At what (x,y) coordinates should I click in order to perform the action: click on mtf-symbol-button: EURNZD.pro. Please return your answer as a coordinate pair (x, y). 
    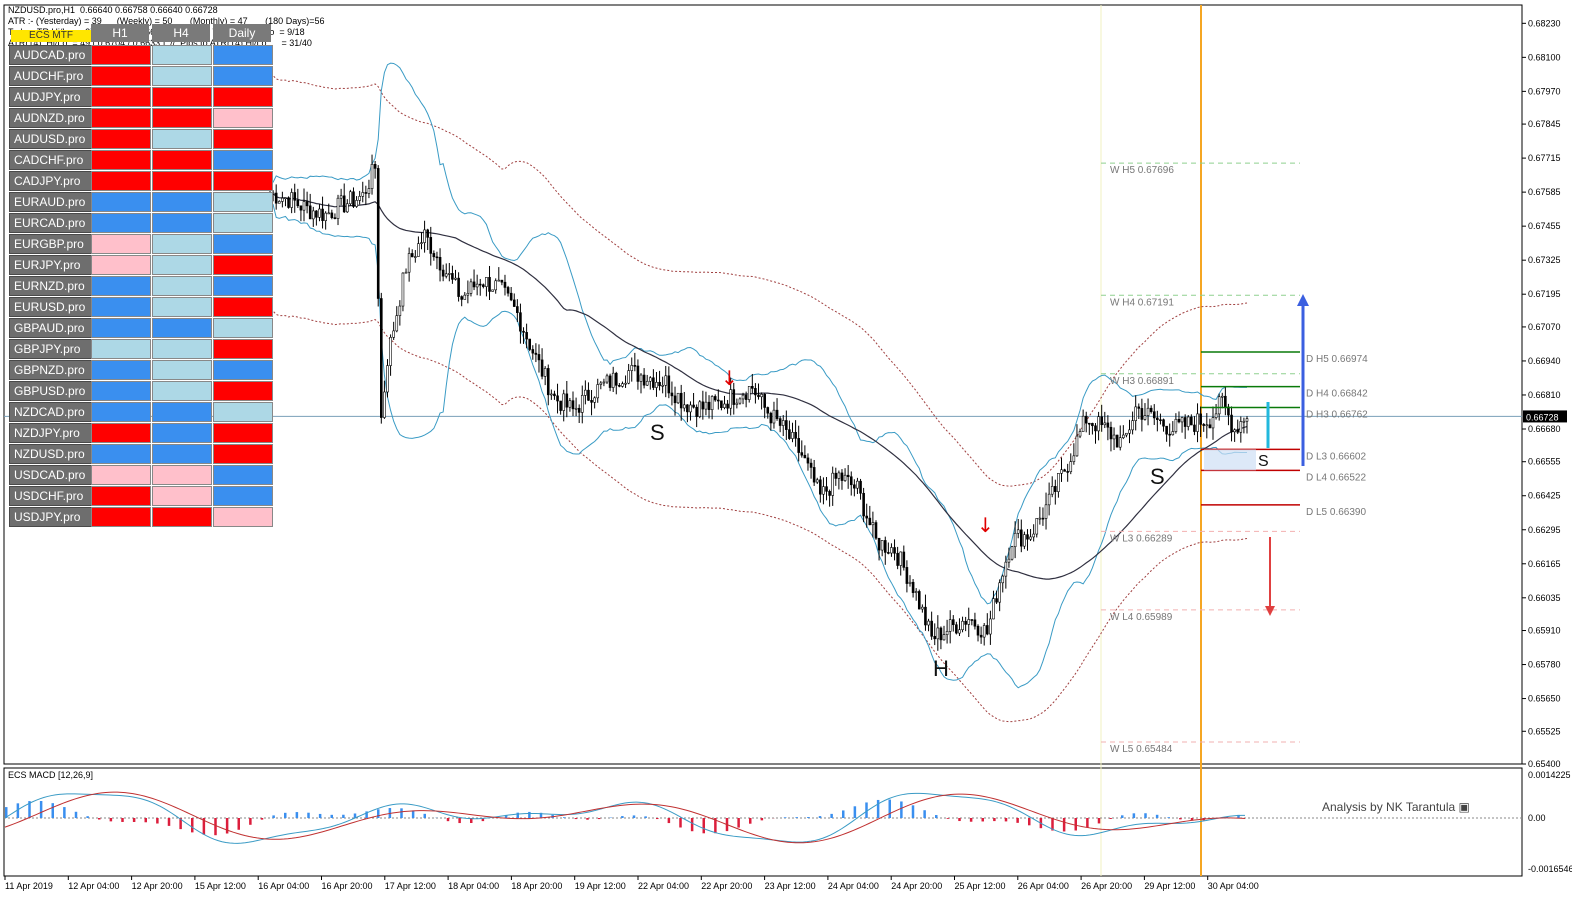
    Looking at the image, I should click on (52, 286).